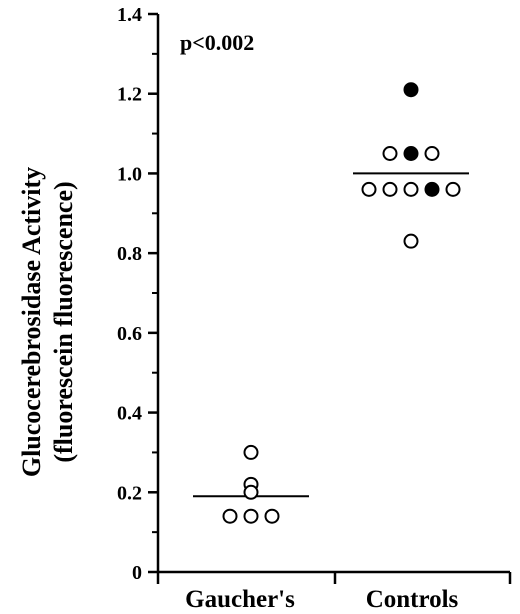 This screenshot has width=520, height=614. Describe the element at coordinates (31, 322) in the screenshot. I see `y-axis-label-line1: Glucocerebrosidase Activity` at that location.